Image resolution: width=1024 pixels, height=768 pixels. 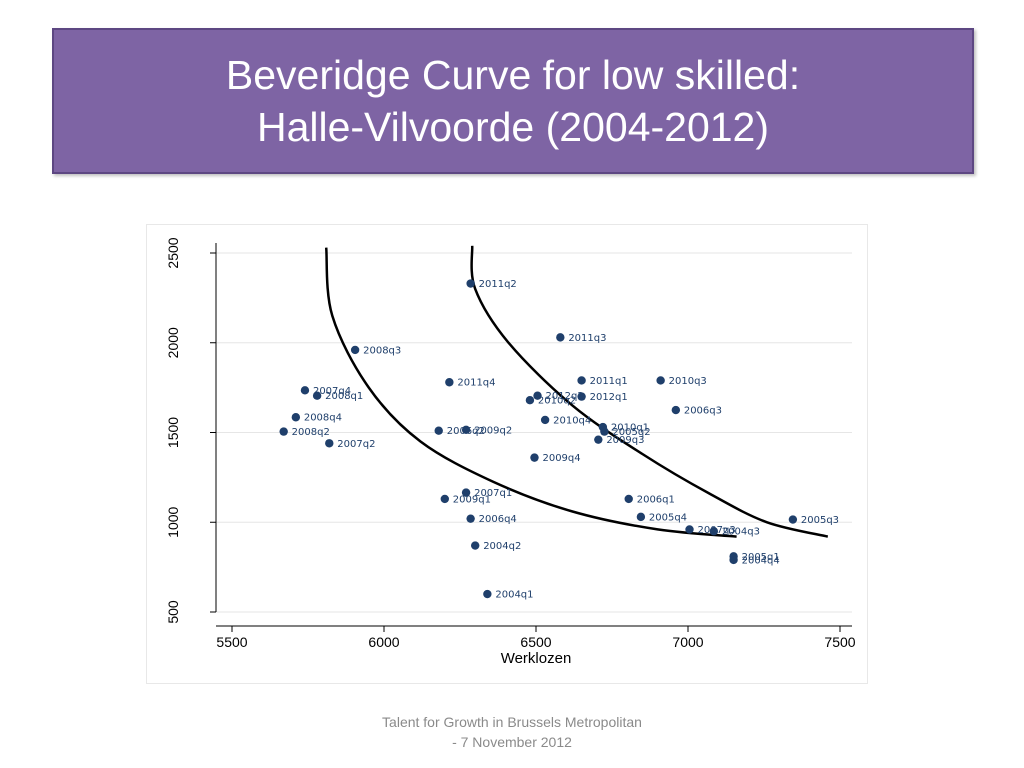 What do you see at coordinates (561, 458) in the screenshot?
I see `data-point-label: 2009q4` at bounding box center [561, 458].